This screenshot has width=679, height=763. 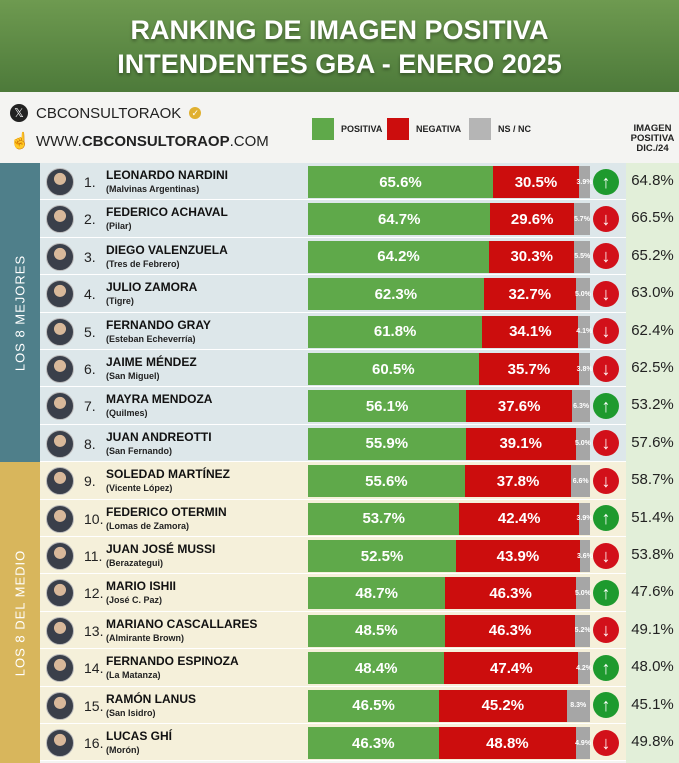 What do you see at coordinates (584, 668) in the screenshot?
I see `bar-nsnc: 4.2%` at bounding box center [584, 668].